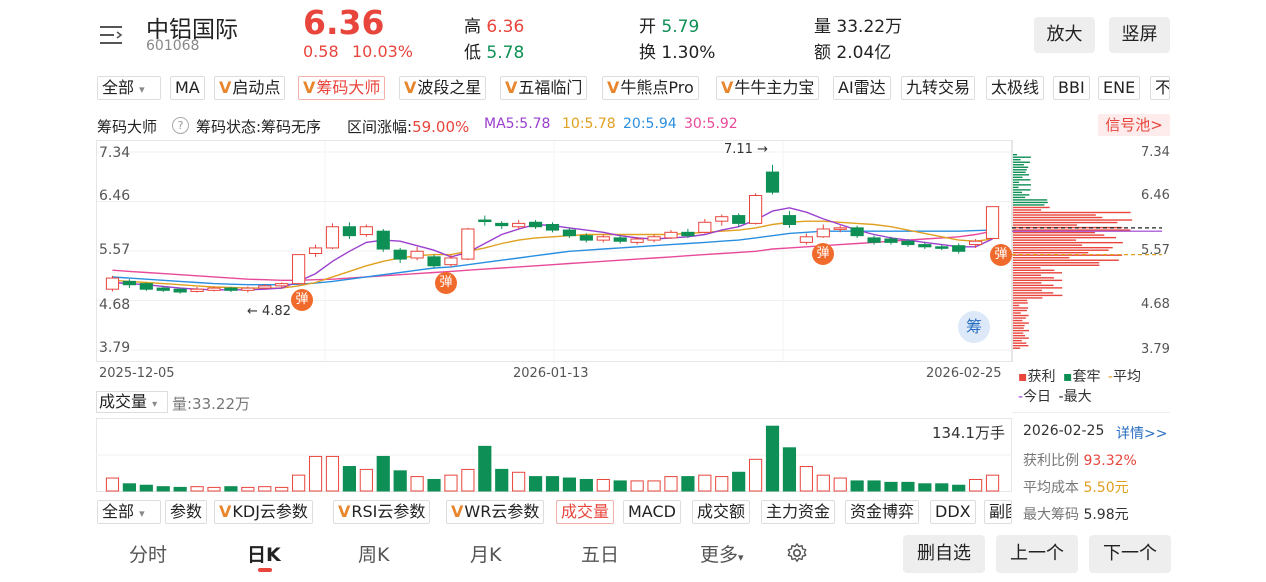 This screenshot has width=1266, height=582. What do you see at coordinates (1071, 88) in the screenshot?
I see `tab-bbi: BBI` at bounding box center [1071, 88].